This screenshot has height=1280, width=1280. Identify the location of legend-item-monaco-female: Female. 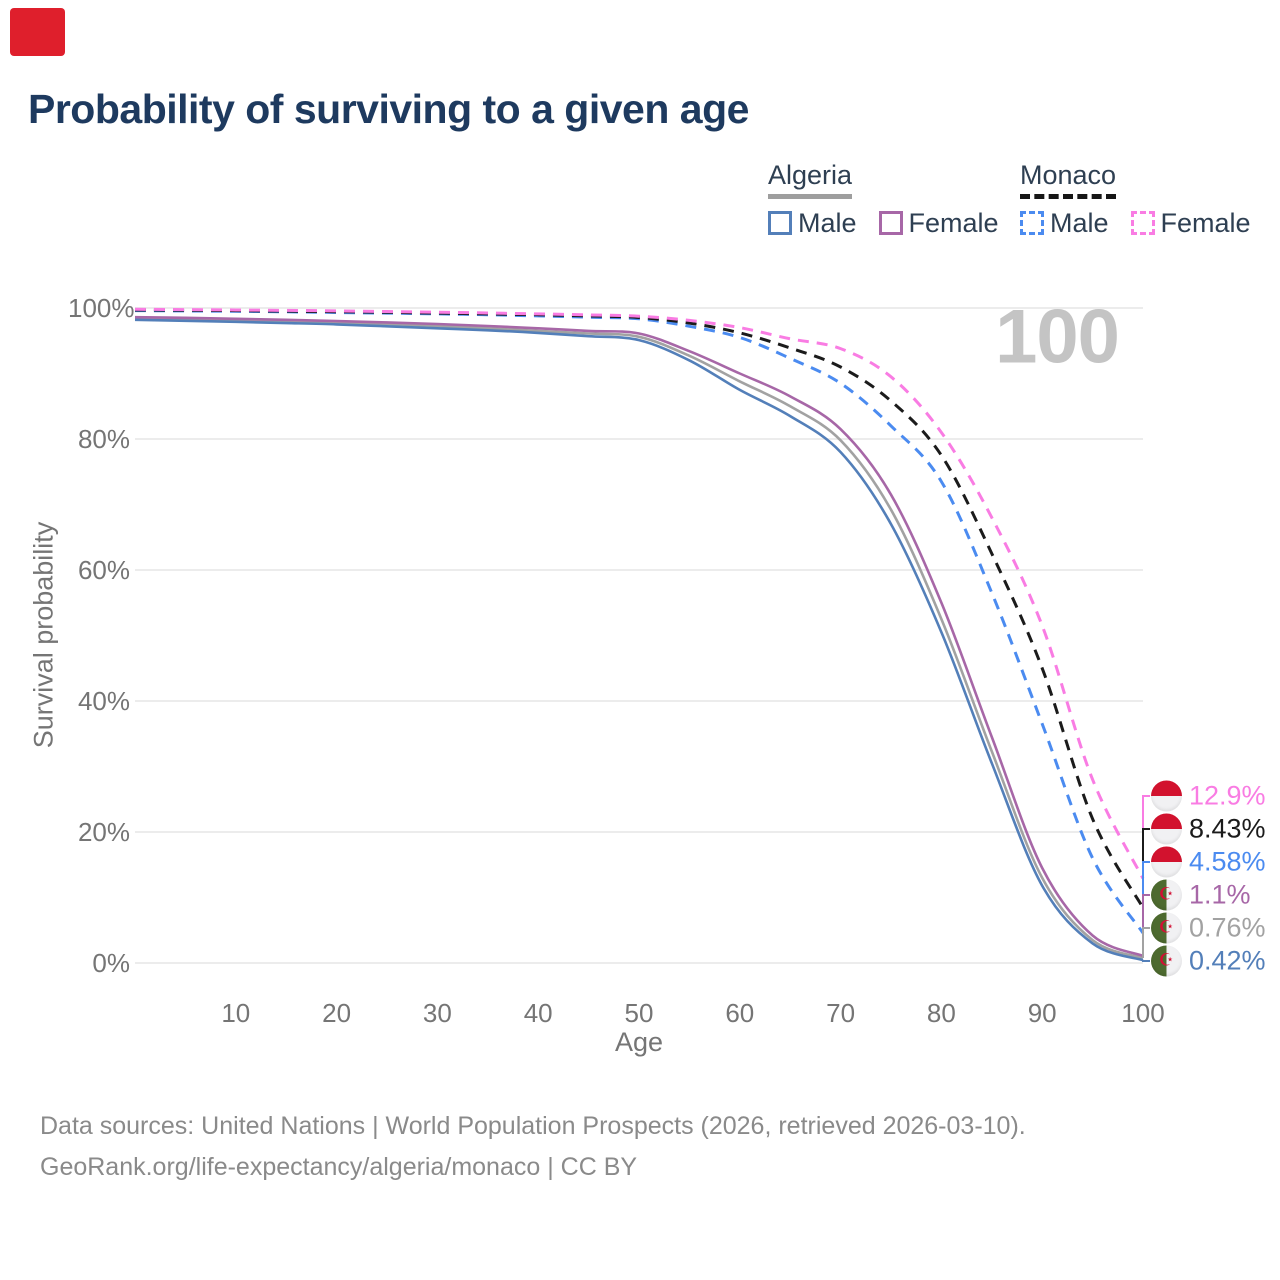
(1190, 223).